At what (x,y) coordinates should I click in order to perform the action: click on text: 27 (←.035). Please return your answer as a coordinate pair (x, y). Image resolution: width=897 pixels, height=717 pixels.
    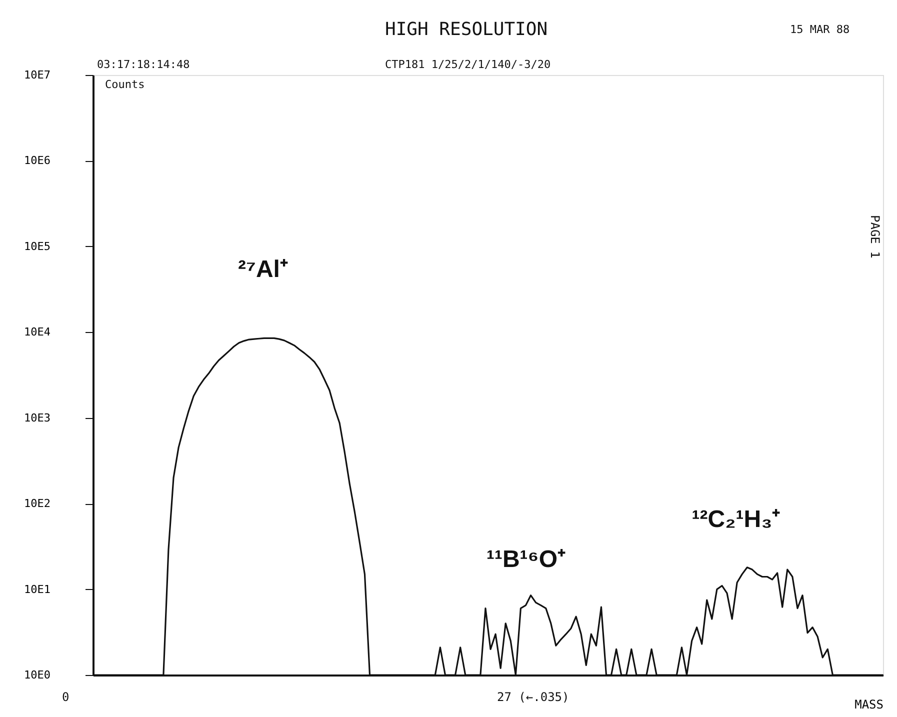
    Looking at the image, I should click on (533, 697).